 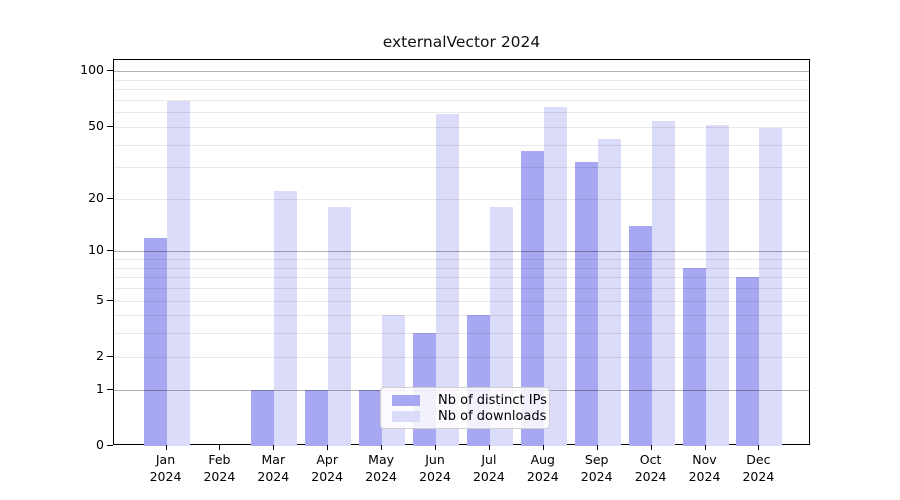 I want to click on bar-nb-of-downloads-oct, so click(x=663, y=283).